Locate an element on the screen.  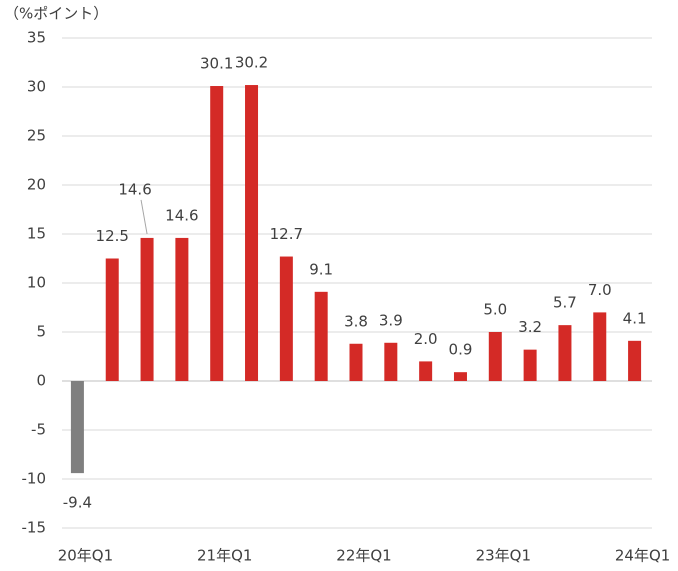
data-label: 30.1 is located at coordinates (216, 64).